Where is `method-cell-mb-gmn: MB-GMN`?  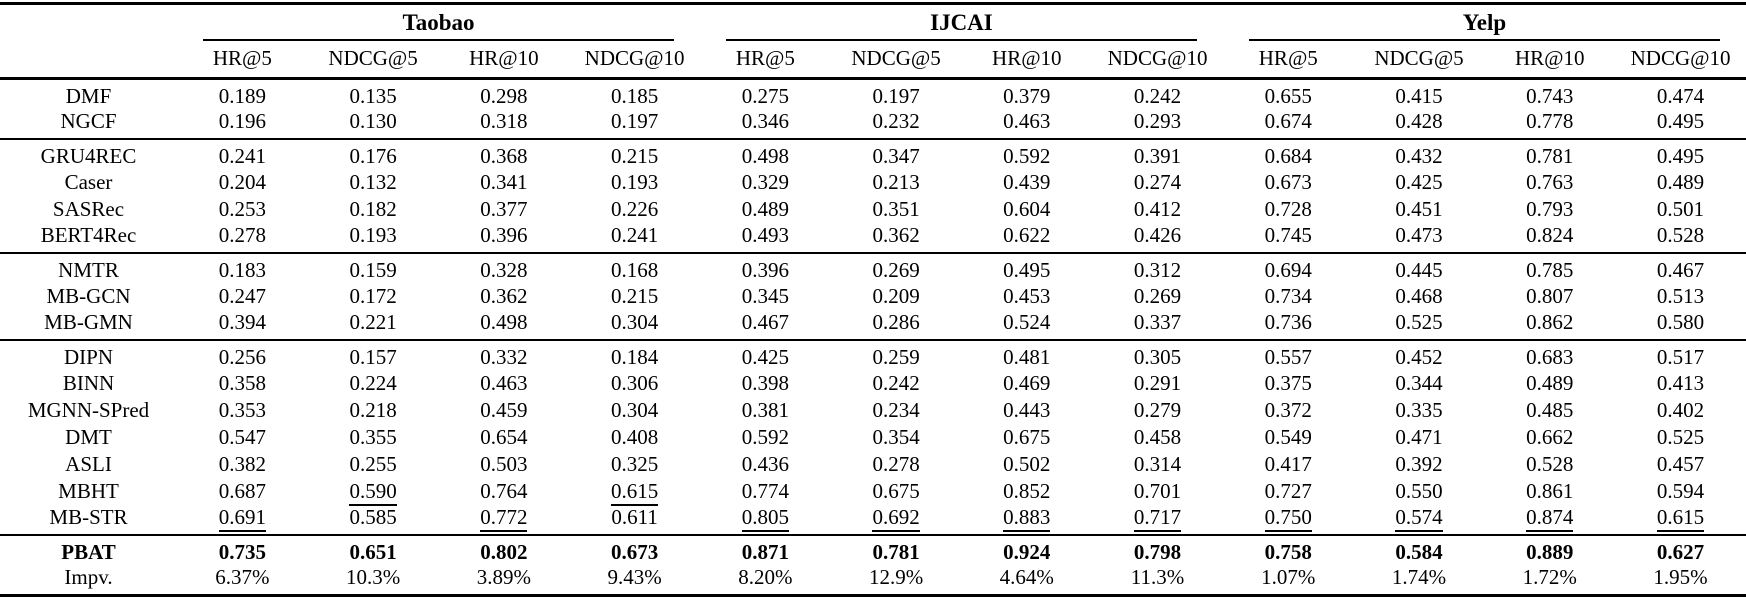
method-cell-mb-gmn: MB-GMN is located at coordinates (88, 322).